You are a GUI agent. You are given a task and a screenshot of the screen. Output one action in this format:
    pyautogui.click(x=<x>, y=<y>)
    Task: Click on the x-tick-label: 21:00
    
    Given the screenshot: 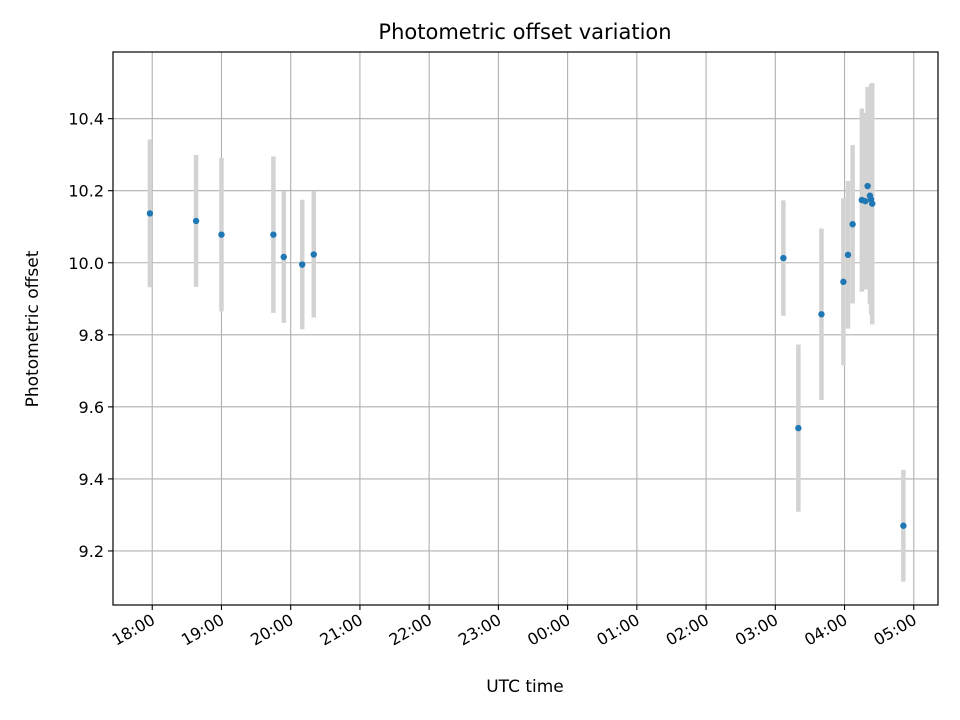 What is the action you would take?
    pyautogui.click(x=340, y=630)
    